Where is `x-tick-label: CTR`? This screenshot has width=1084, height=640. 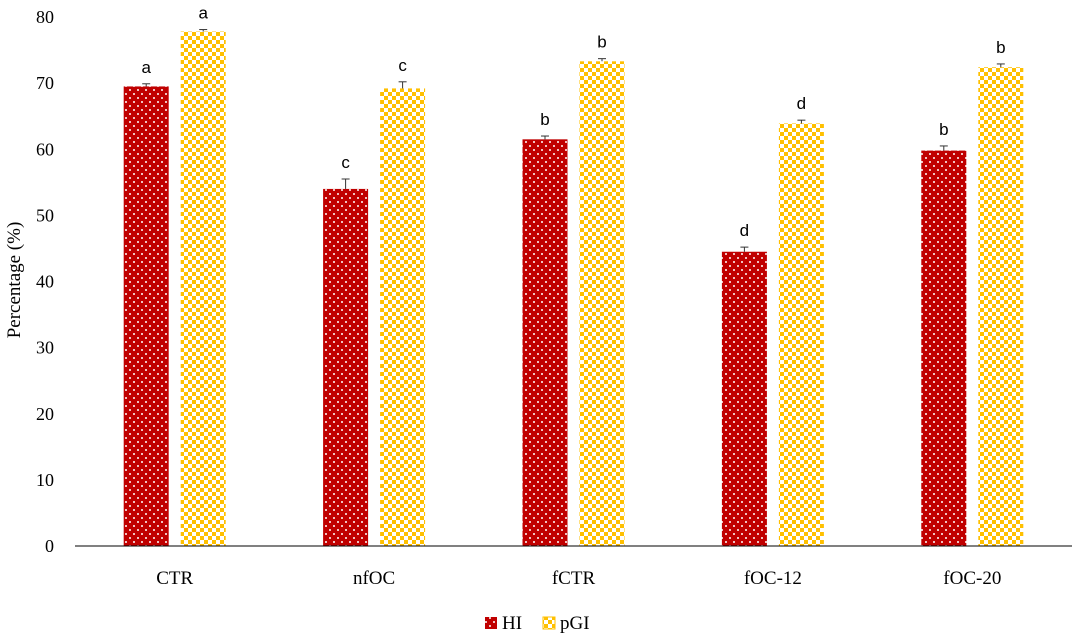
x-tick-label: CTR is located at coordinates (174, 578).